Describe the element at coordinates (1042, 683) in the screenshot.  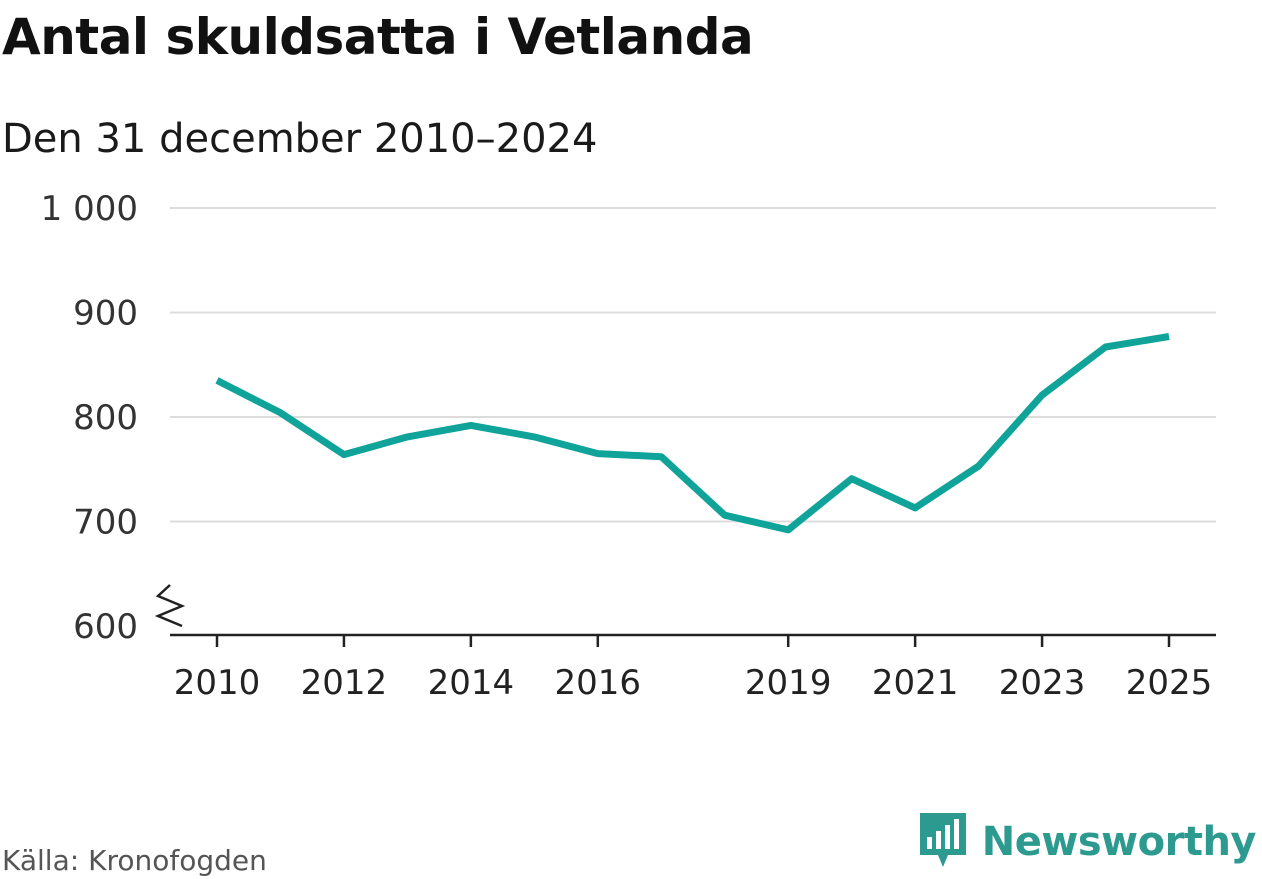
I see `x-tick-label: 2023` at that location.